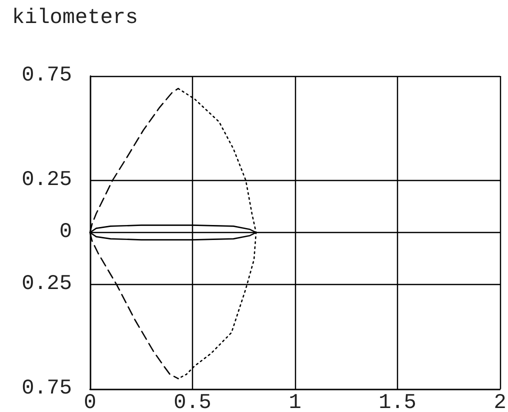 The width and height of the screenshot is (508, 412). I want to click on y-tick-label: 0, so click(65, 232).